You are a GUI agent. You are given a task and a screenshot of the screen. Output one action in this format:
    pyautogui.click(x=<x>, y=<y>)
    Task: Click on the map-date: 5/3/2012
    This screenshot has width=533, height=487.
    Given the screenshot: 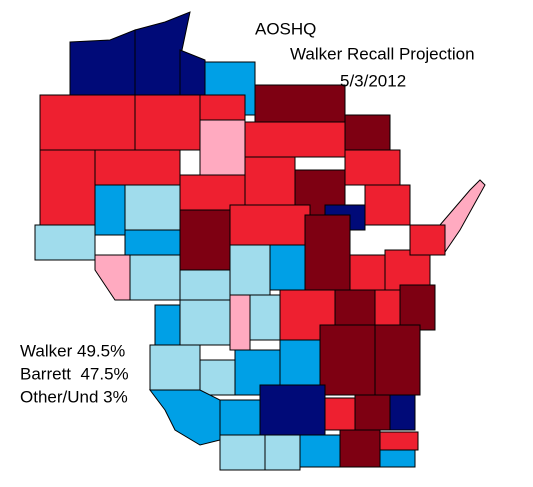 What is the action you would take?
    pyautogui.click(x=373, y=80)
    